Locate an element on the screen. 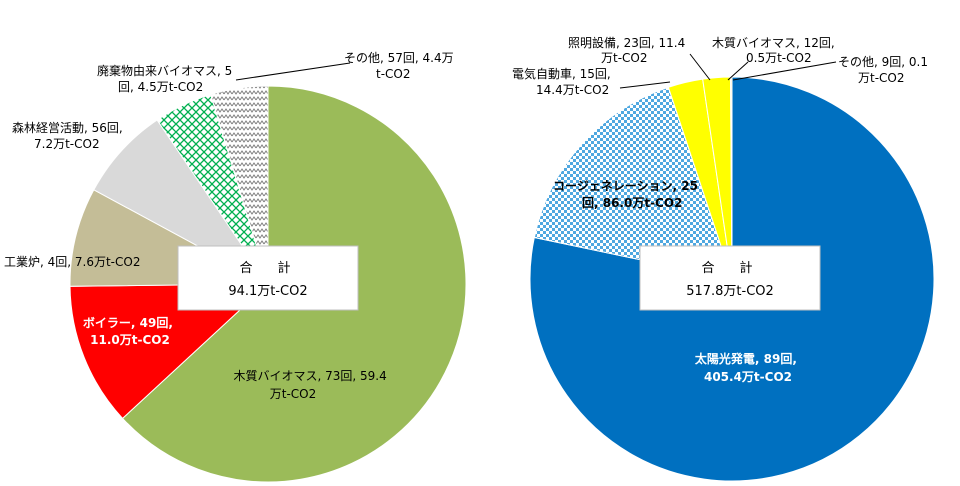  left-label-waste-biomass: 廃棄物由来バイオマス, 5 回, 4.5万t-CO2 is located at coordinates (166, 78).